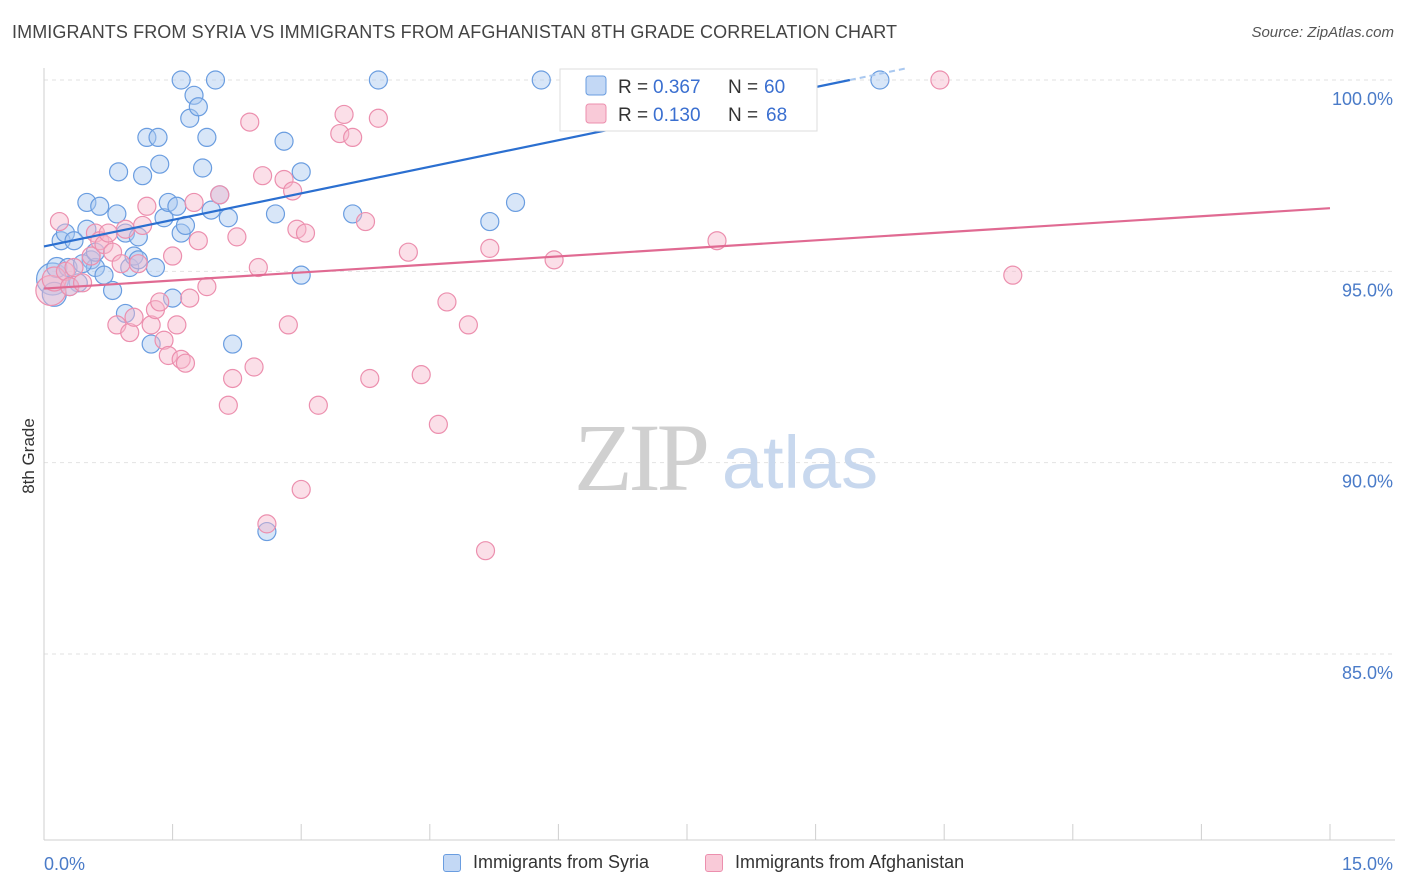  Describe the element at coordinates (687, 248) in the screenshot. I see `afghanistan-trendline` at that location.